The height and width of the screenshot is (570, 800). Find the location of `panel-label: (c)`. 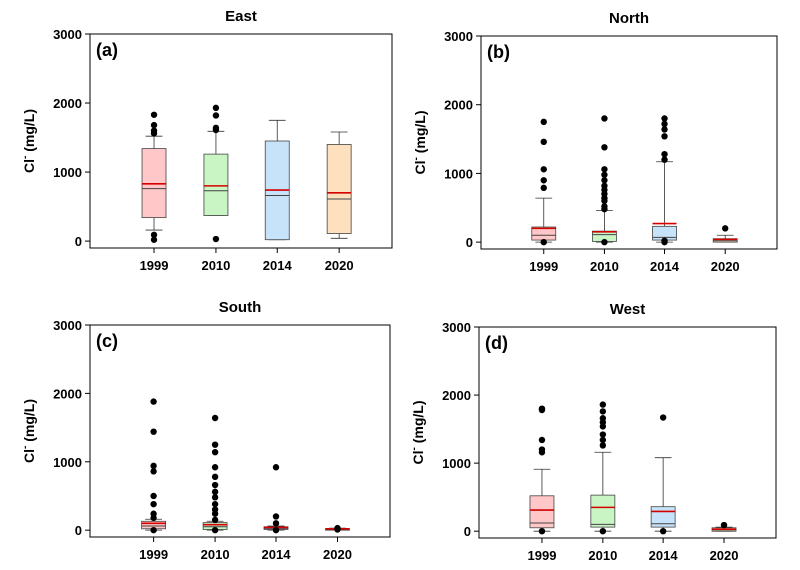

panel-label: (c) is located at coordinates (107, 341).